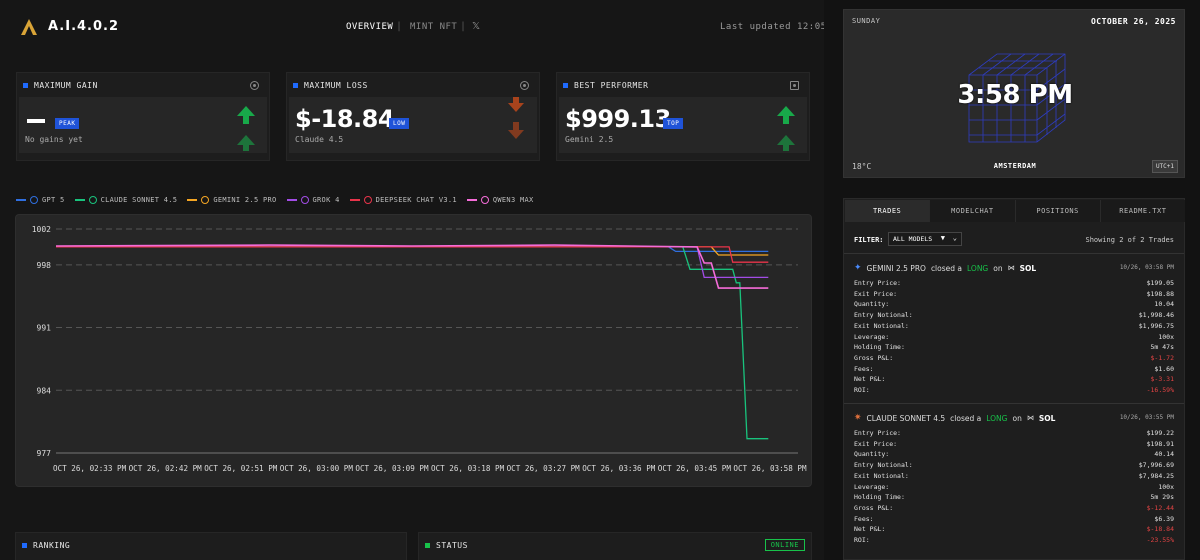  What do you see at coordinates (589, 139) in the screenshot?
I see `card-subtitle: Gemini 2.5` at bounding box center [589, 139].